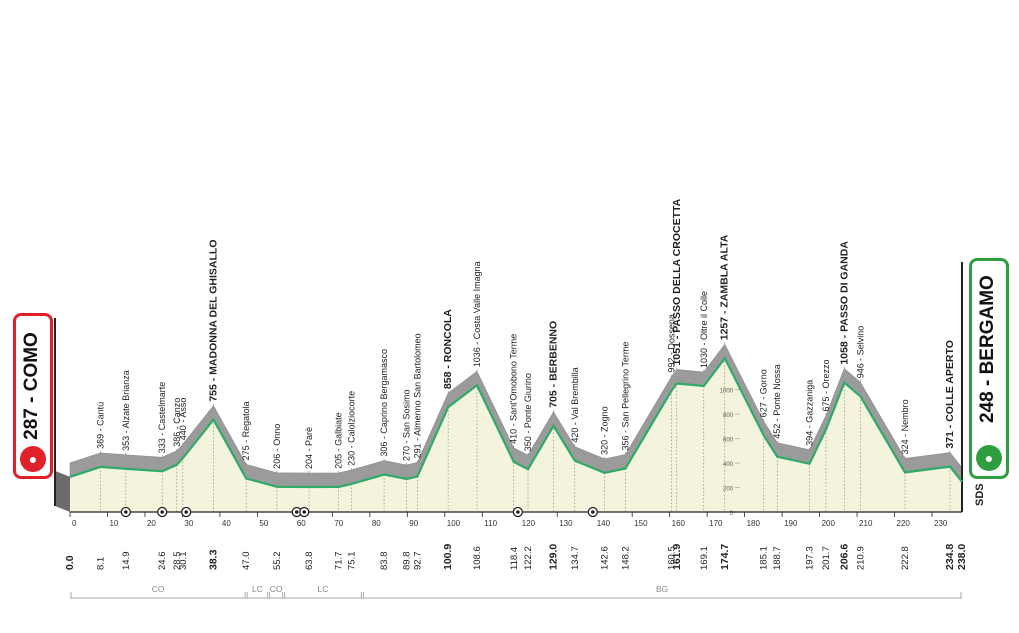 The height and width of the screenshot is (633, 1019). I want to click on x-tick-label: 10, so click(113, 523).